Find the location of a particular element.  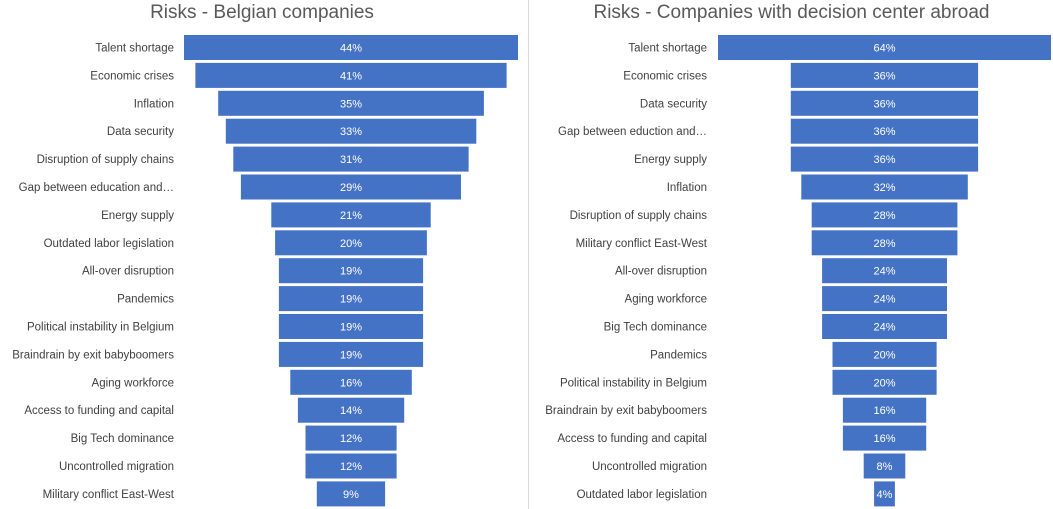

value-label: 29% is located at coordinates (351, 188).